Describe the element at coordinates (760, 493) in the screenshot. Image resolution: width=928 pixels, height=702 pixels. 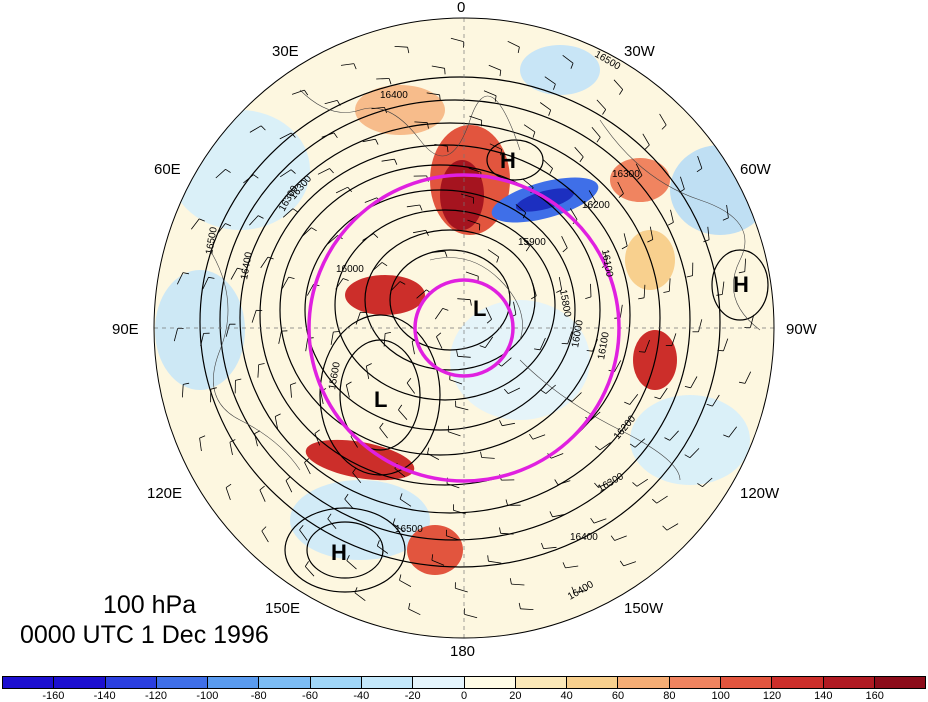
I see `lon-label-120w: 120W` at that location.